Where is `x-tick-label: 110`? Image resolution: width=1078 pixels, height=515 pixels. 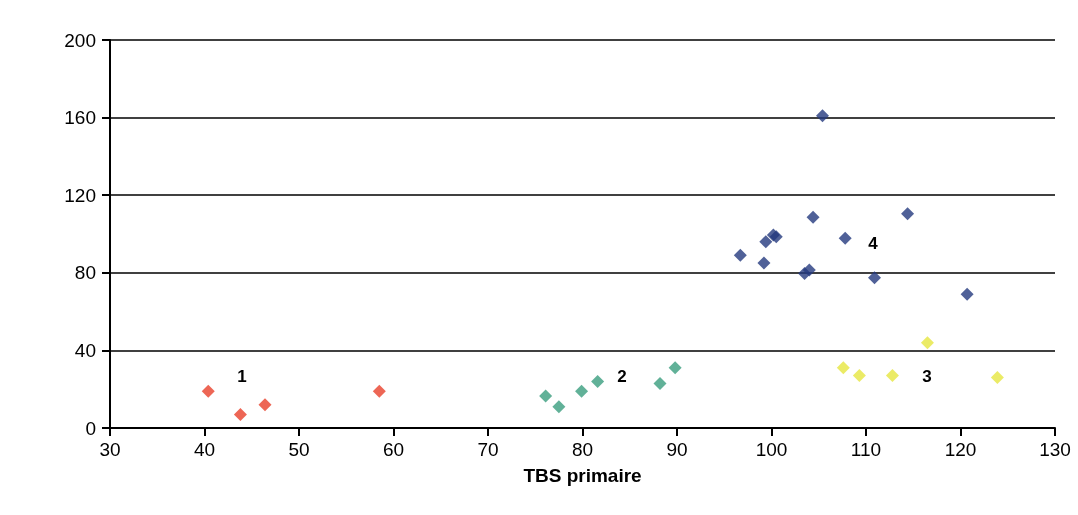
x-tick-label: 110 is located at coordinates (866, 449).